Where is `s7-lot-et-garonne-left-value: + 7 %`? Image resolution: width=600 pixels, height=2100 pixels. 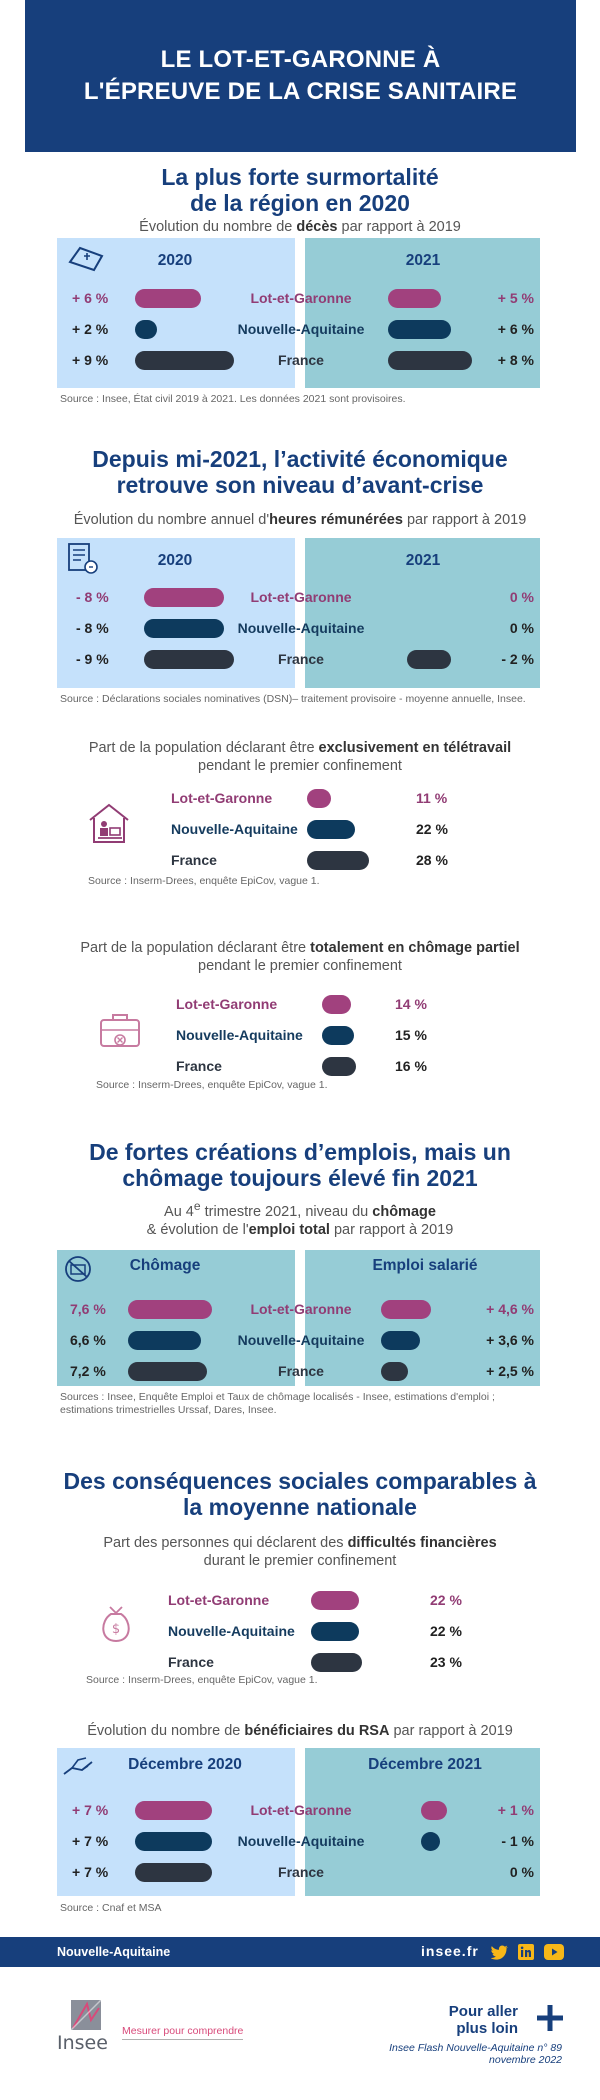
s7-lot-et-garonne-left-value: + 7 % is located at coordinates (90, 1810).